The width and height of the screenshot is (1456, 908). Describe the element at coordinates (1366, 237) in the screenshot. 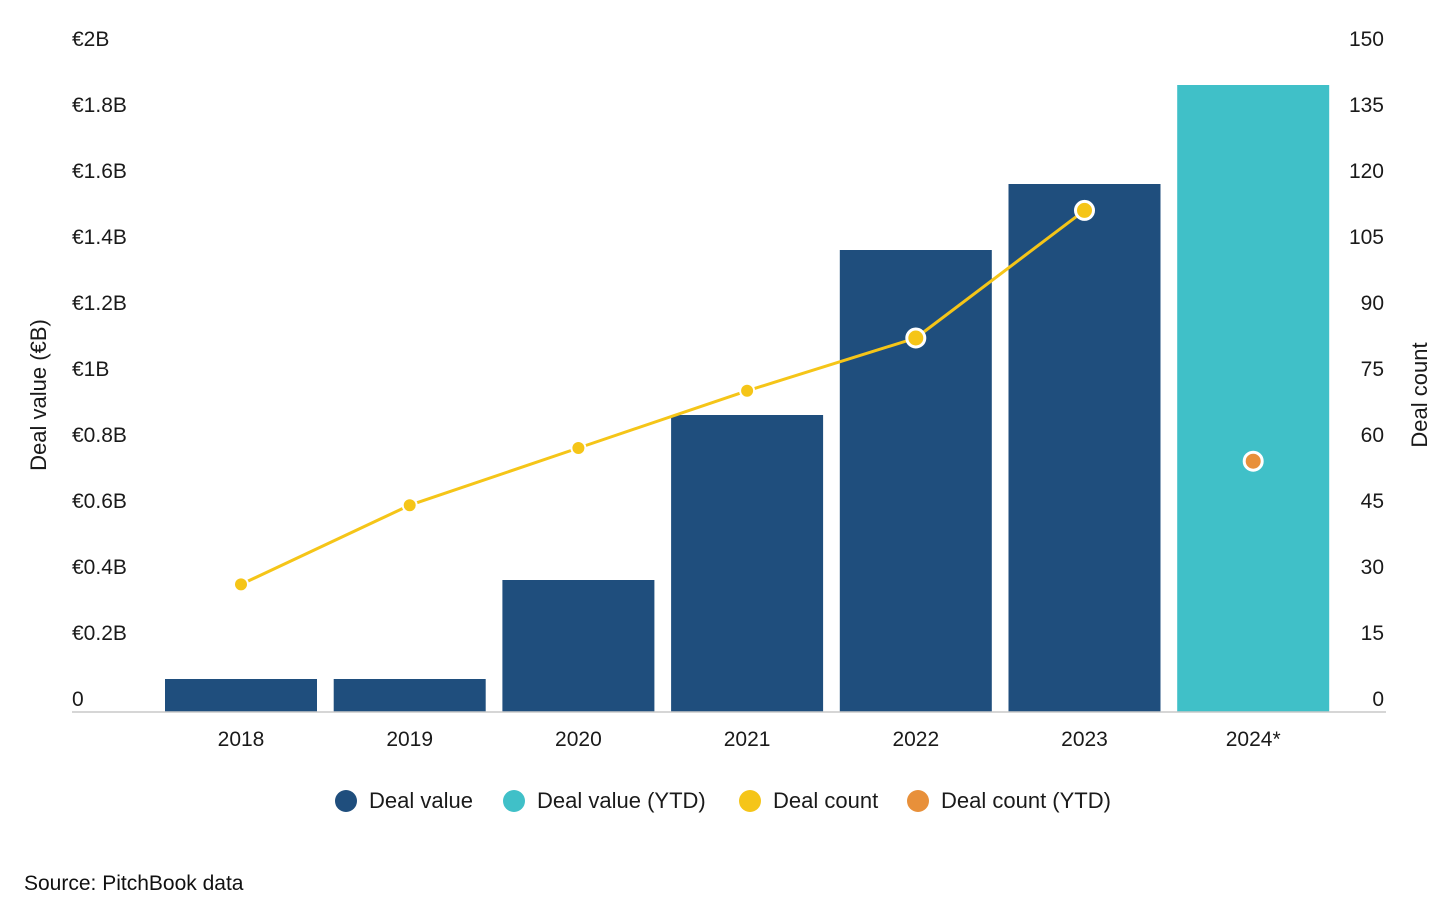

I see `right-tick-label: 105` at that location.